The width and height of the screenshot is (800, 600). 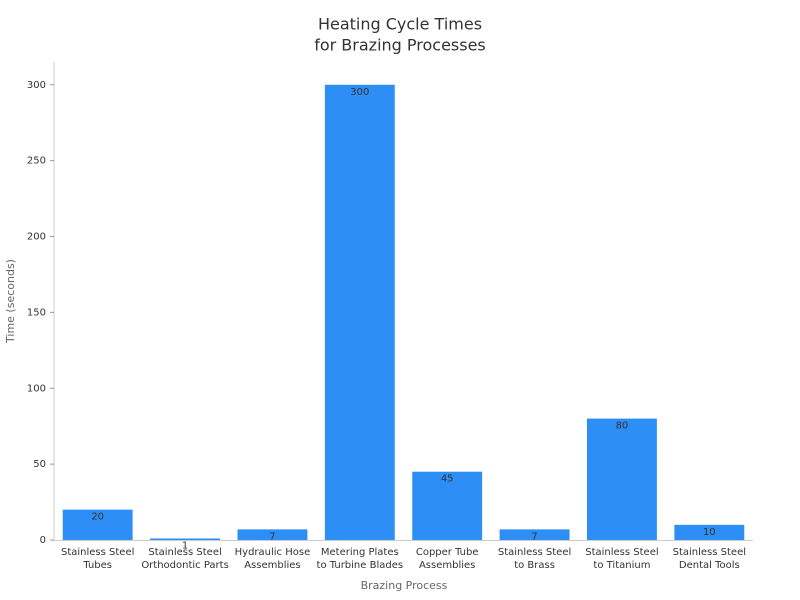 I want to click on x-tick-label: Dental Tools, so click(x=709, y=565).